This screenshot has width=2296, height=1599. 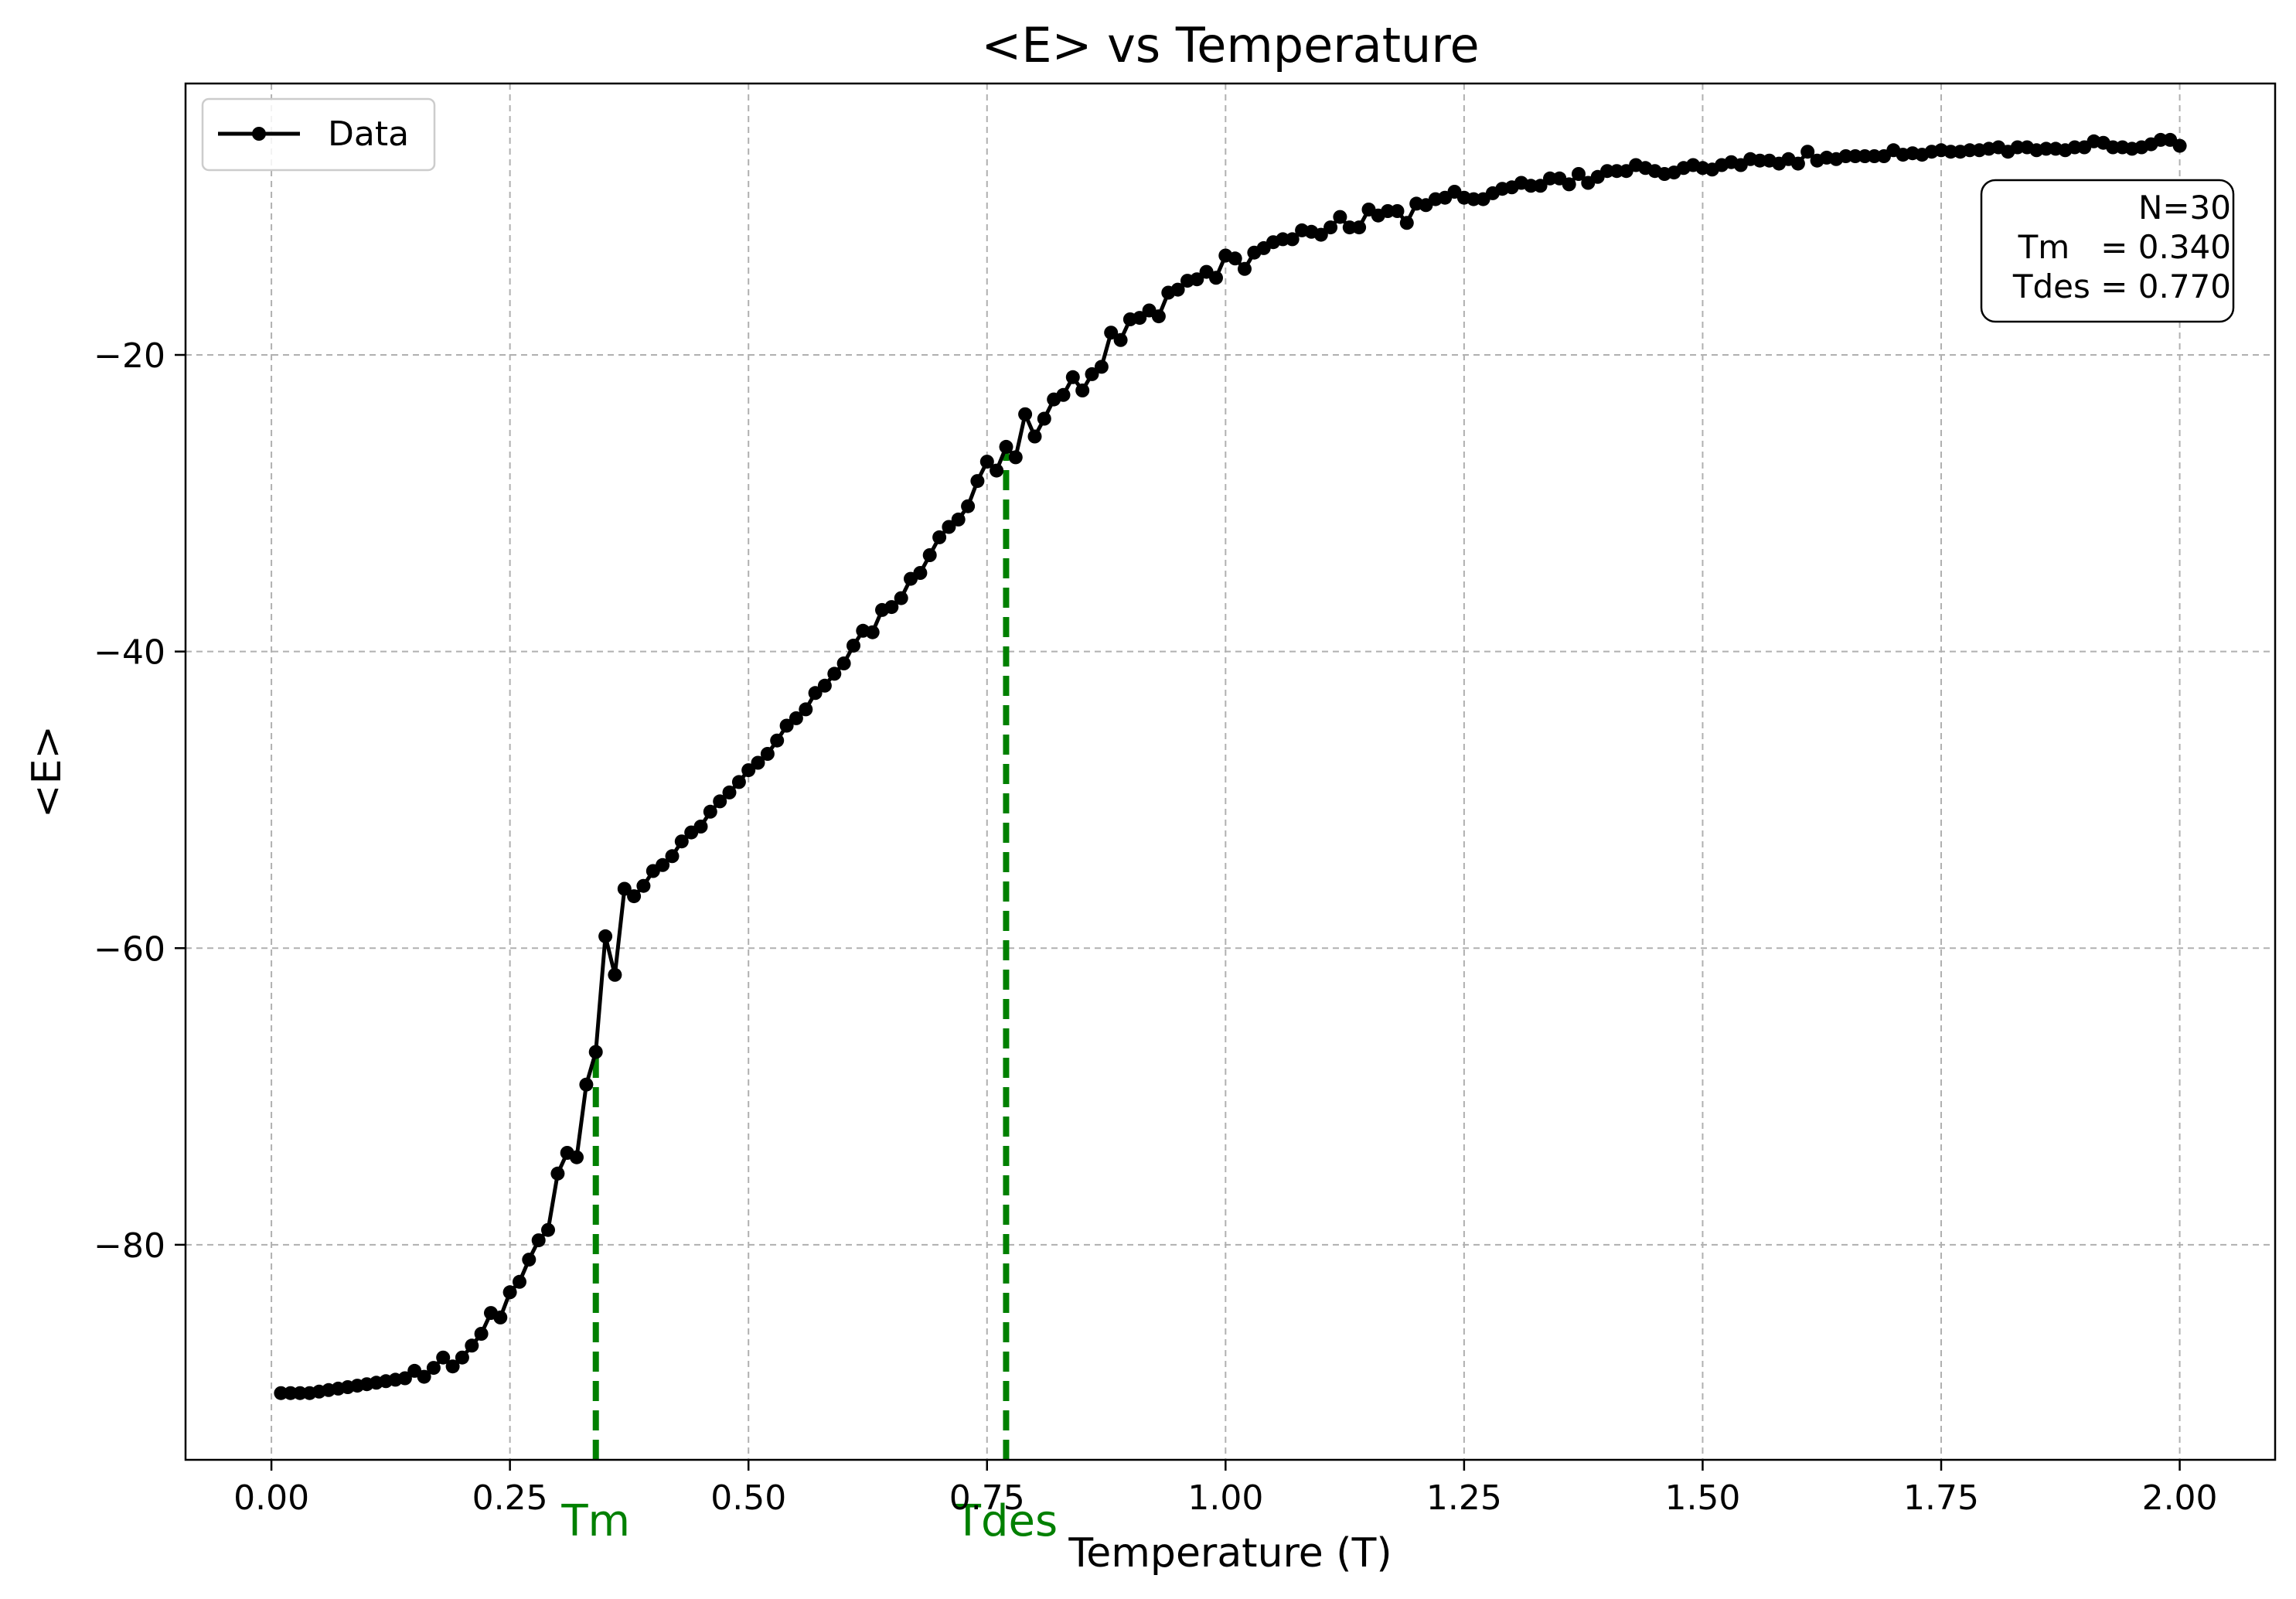 I want to click on x-axis-label: Temperature (T), so click(x=1230, y=1553).